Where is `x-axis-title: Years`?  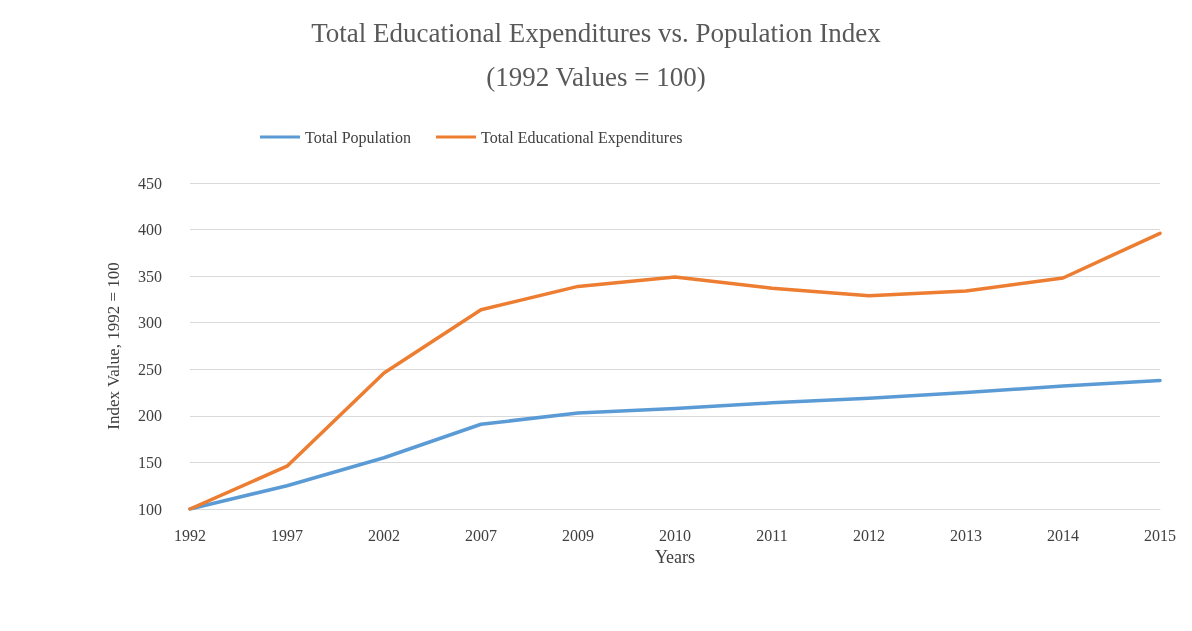 x-axis-title: Years is located at coordinates (675, 556).